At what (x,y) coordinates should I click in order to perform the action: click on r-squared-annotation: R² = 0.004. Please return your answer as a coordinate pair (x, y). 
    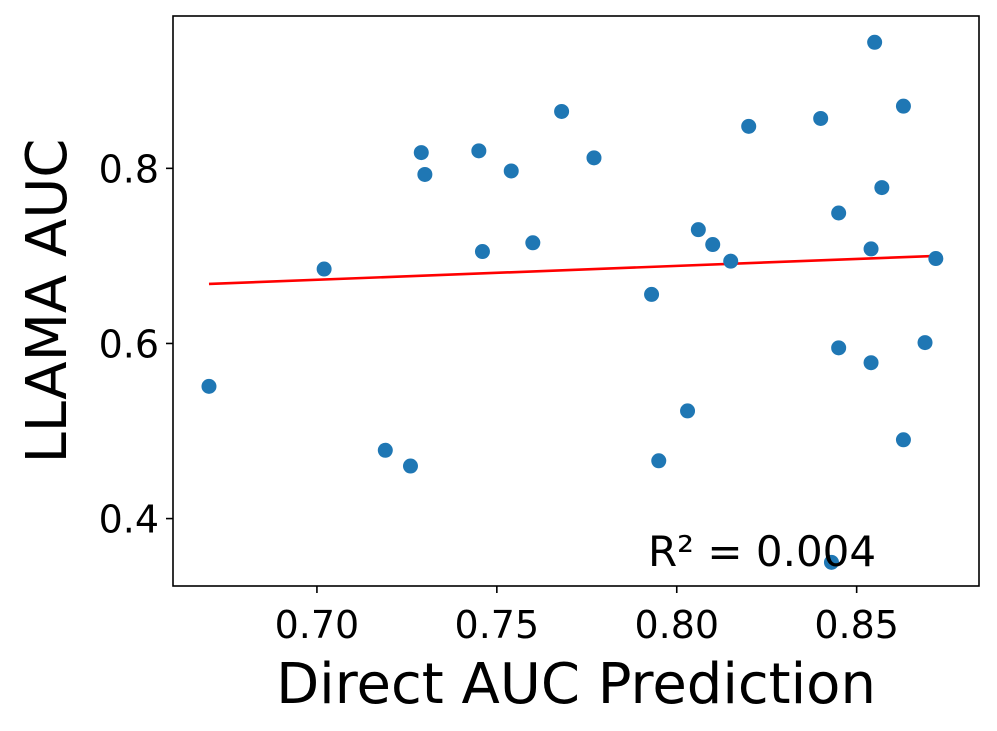
    Looking at the image, I should click on (762, 551).